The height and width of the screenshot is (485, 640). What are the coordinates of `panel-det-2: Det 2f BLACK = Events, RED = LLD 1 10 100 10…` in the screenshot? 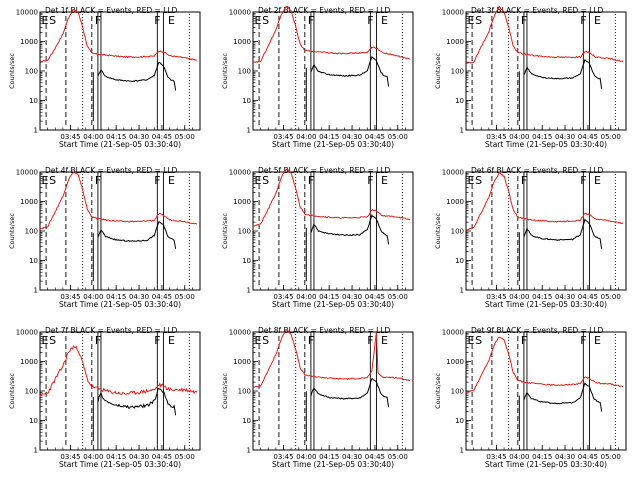 It's located at (317, 77).